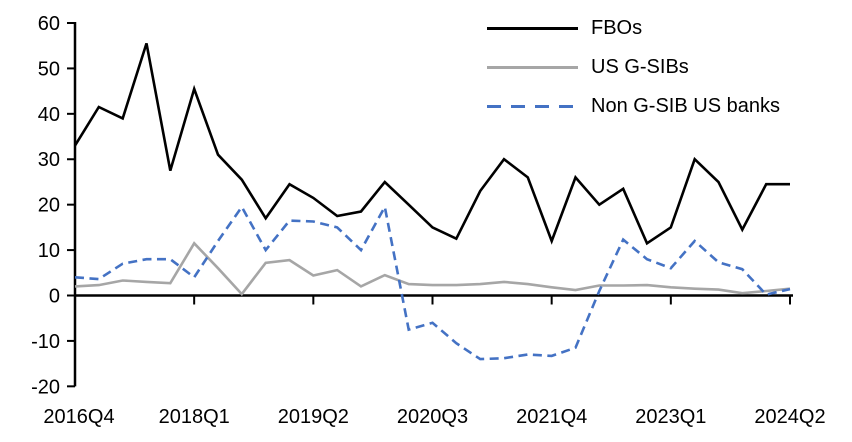 The width and height of the screenshot is (852, 442). I want to click on y-tick-label: 40, so click(49, 115).